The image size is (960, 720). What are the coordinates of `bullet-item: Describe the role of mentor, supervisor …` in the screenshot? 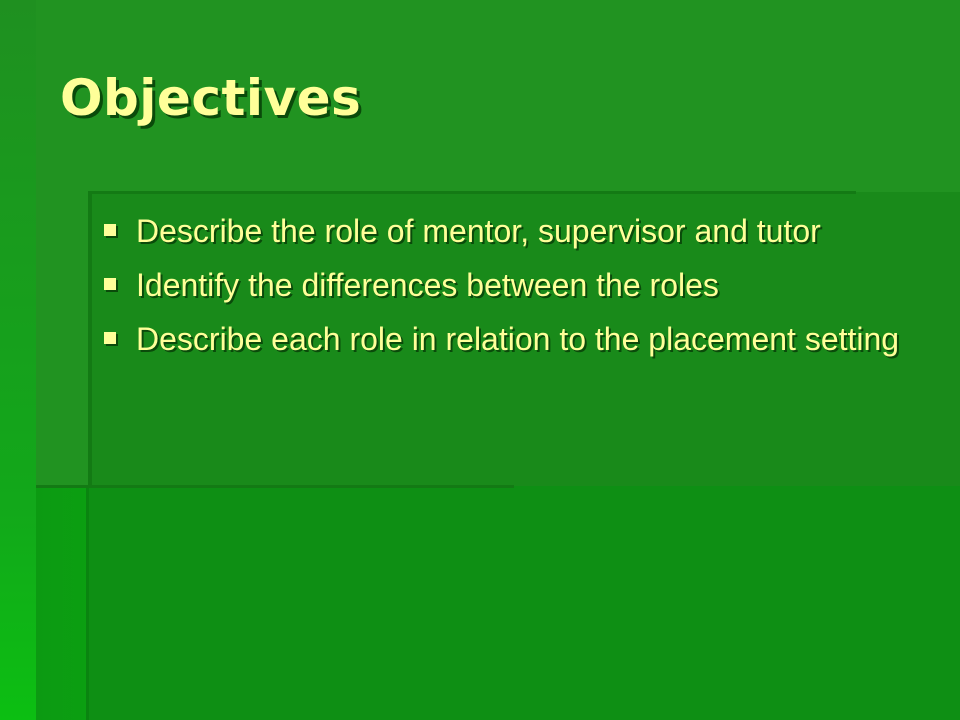 It's located at (510, 231).